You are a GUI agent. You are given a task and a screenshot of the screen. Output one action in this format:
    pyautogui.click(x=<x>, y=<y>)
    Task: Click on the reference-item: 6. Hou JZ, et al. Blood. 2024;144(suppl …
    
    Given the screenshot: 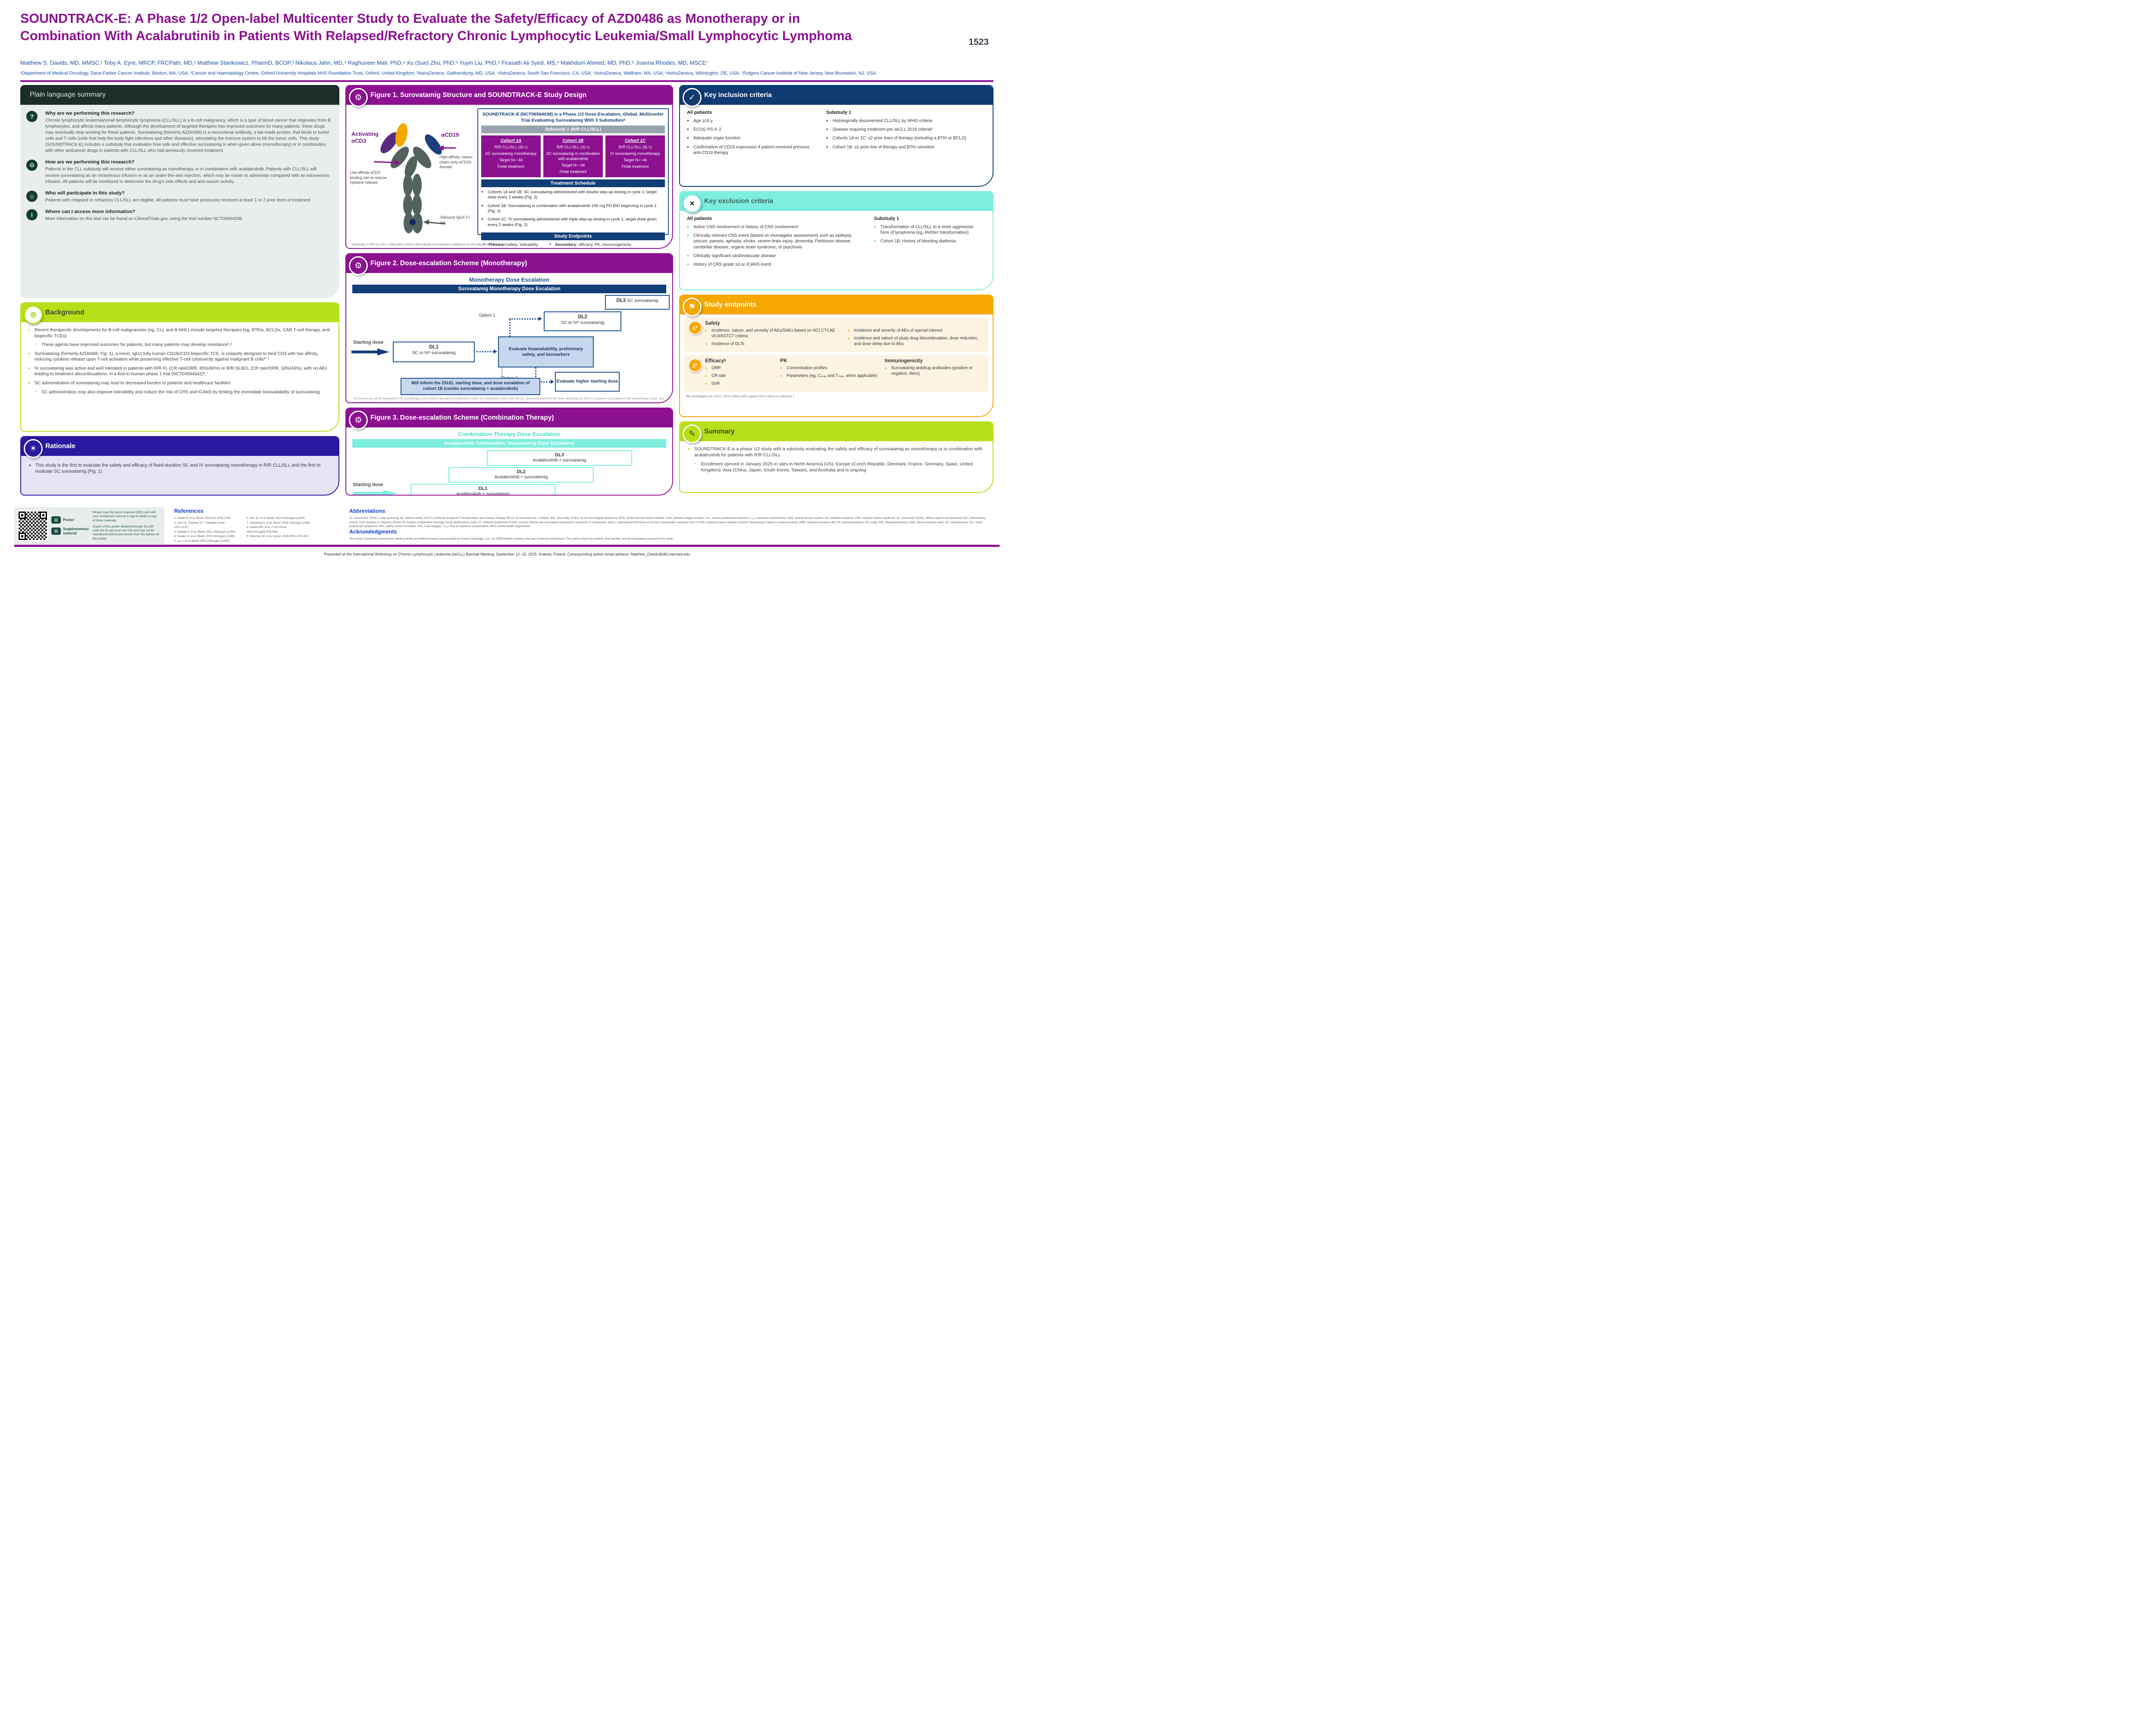 What is the action you would take?
    pyautogui.click(x=276, y=519)
    